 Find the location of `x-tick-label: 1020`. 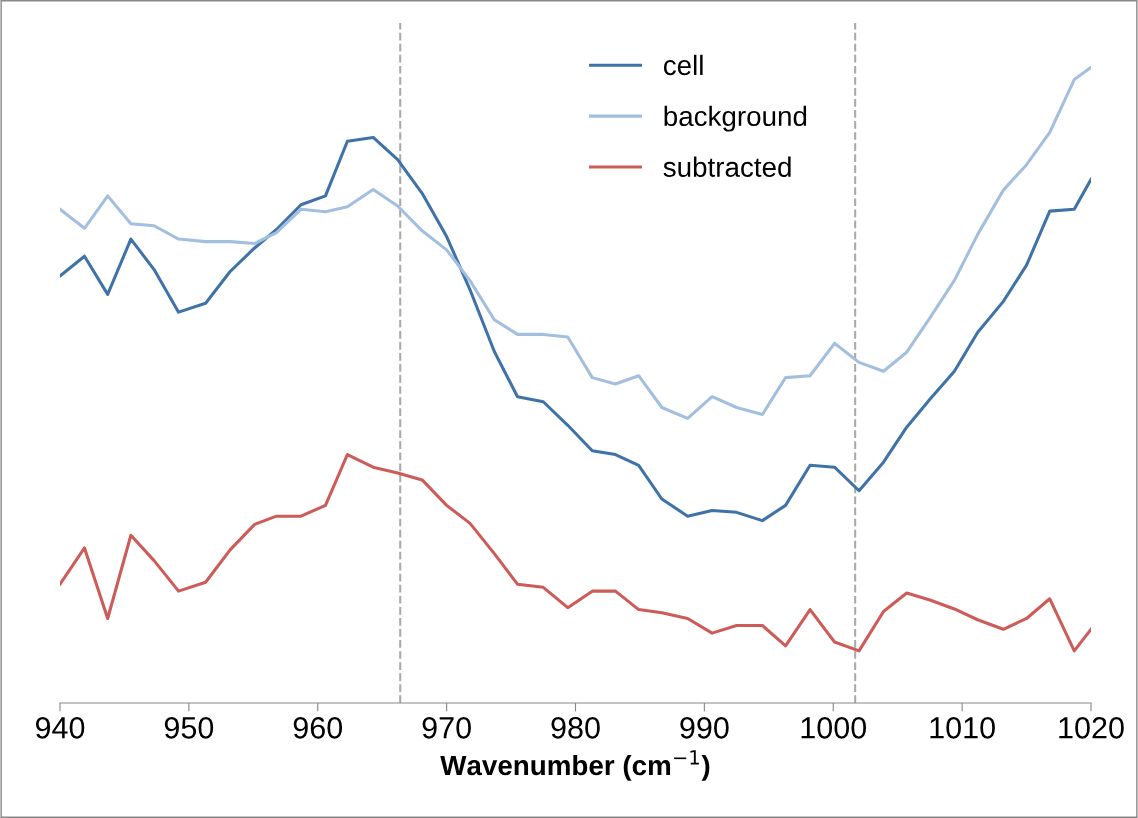

x-tick-label: 1020 is located at coordinates (1091, 728).